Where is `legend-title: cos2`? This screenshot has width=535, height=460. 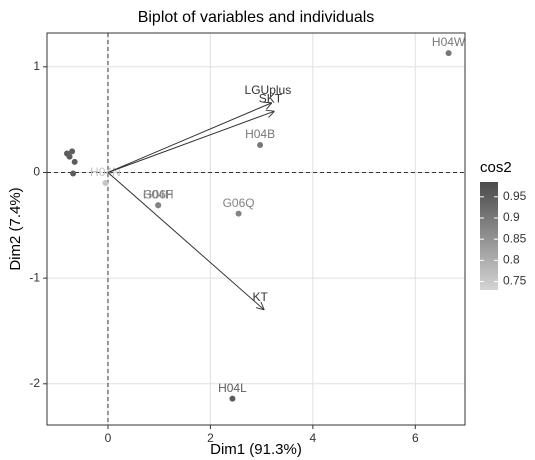
legend-title: cos2 is located at coordinates (496, 167).